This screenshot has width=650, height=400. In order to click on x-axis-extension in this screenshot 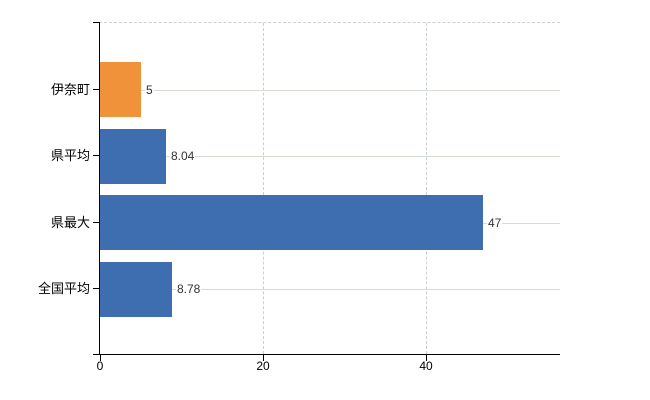, I will do `click(96, 354)`.